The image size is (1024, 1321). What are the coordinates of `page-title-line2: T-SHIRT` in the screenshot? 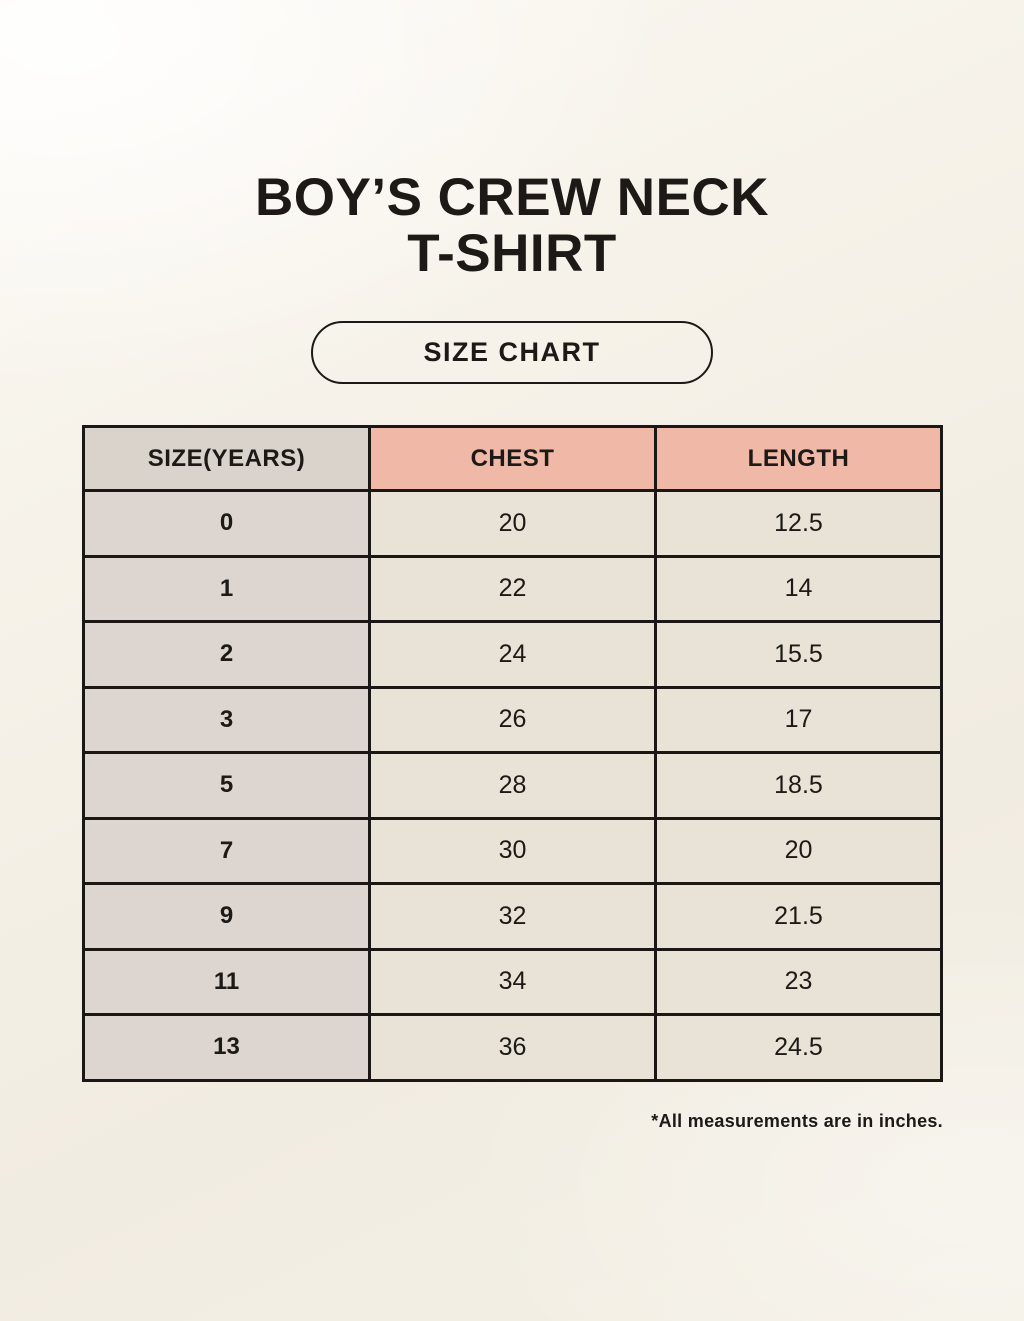 It's located at (512, 254).